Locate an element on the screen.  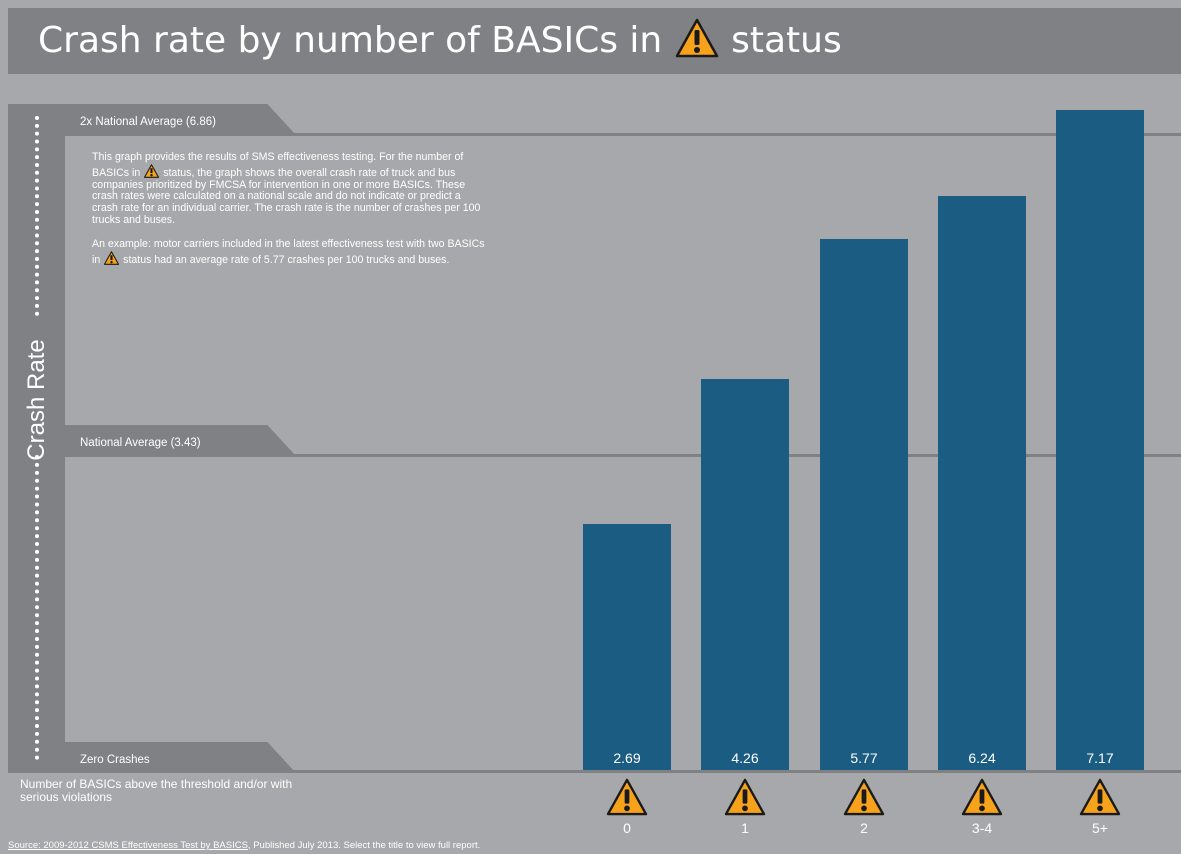
ref-tab-national is located at coordinates (180, 440).